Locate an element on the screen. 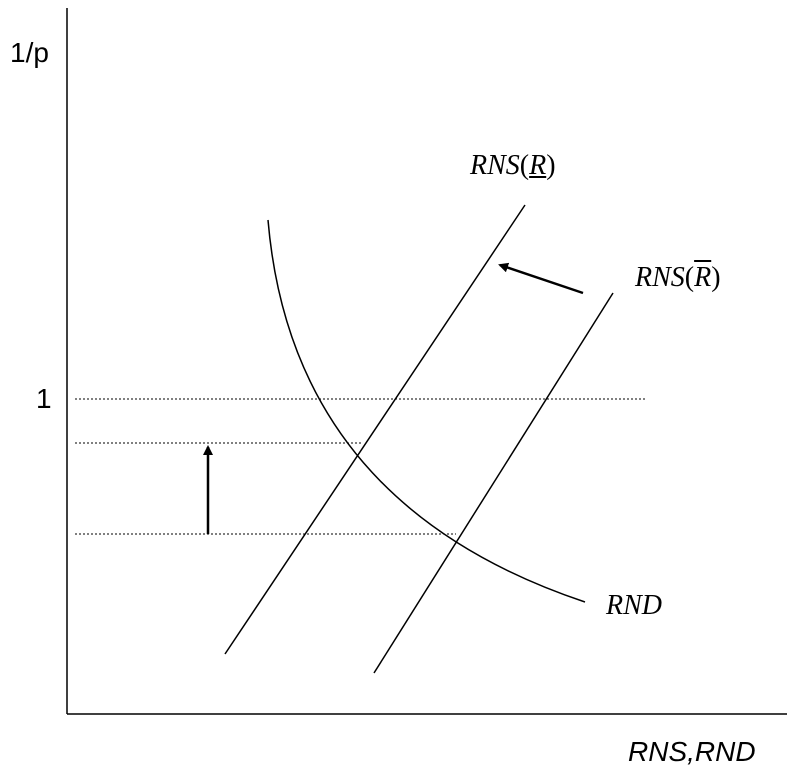 This screenshot has width=796, height=783. rns-high-line is located at coordinates (493, 483).